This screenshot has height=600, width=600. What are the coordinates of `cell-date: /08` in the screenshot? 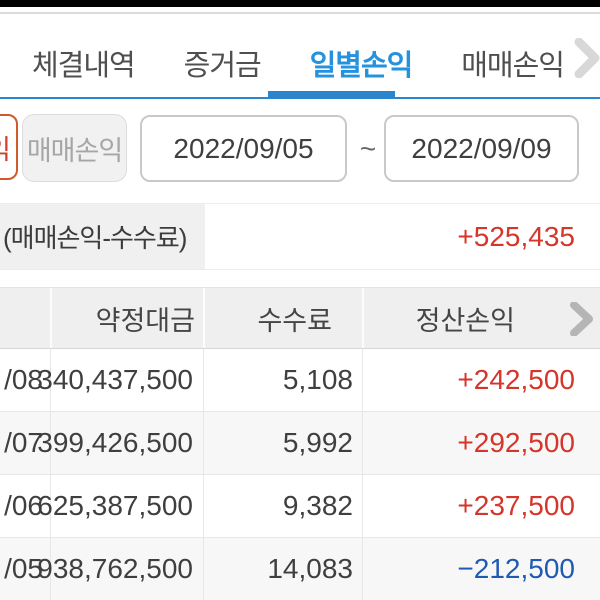 It's located at (23, 379).